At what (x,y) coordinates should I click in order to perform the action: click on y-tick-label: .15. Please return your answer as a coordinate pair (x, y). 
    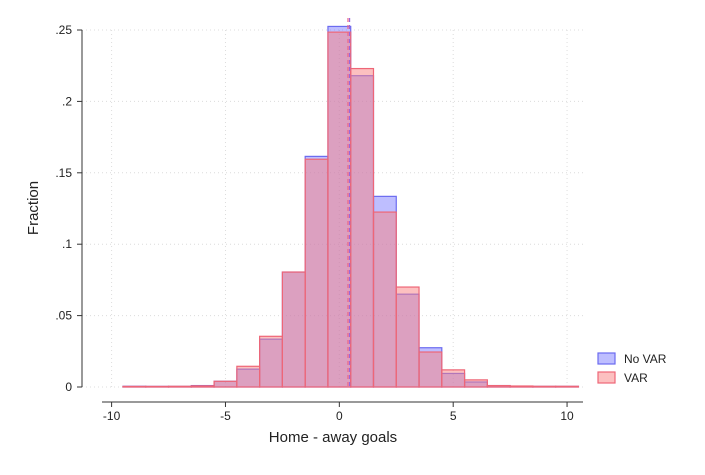
    Looking at the image, I should click on (63, 173).